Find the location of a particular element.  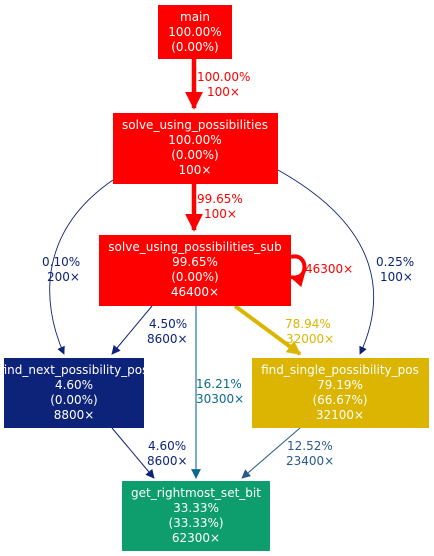

edge-next-rightmost-pct: 4.60% is located at coordinates (167, 446).